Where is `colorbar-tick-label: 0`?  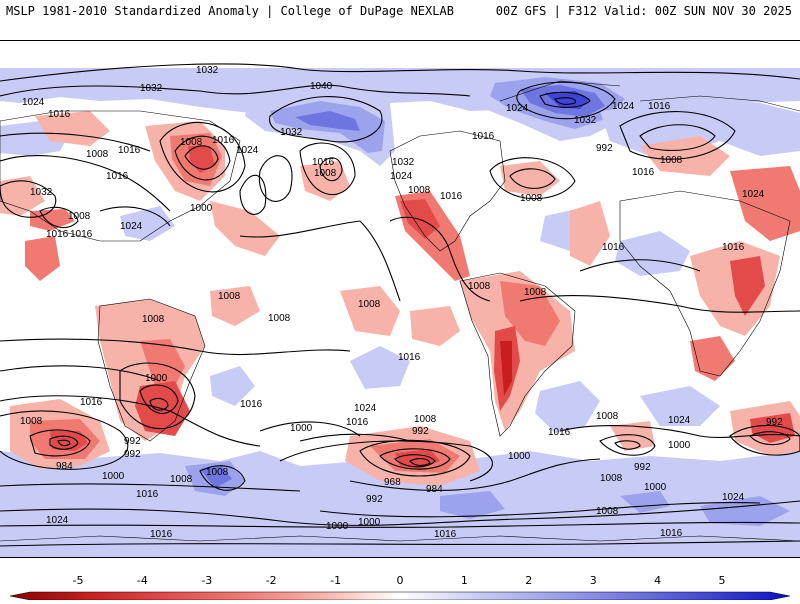 colorbar-tick-label: 0 is located at coordinates (400, 580).